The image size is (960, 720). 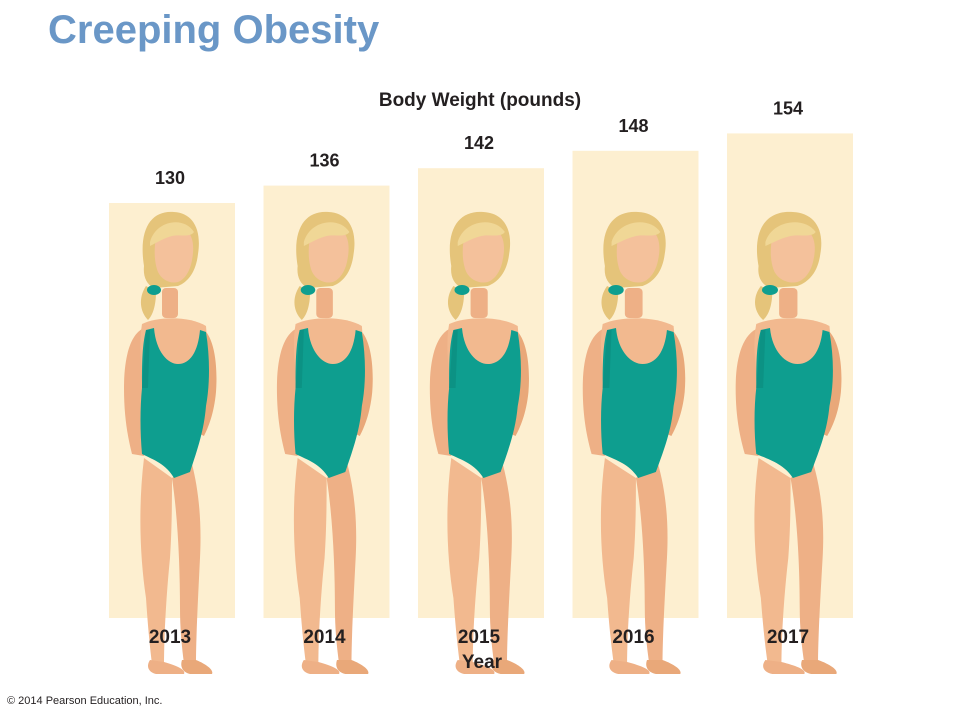 What do you see at coordinates (85, 701) in the screenshot?
I see `copyright-notice: © 2014 Pearson Education, Inc.` at bounding box center [85, 701].